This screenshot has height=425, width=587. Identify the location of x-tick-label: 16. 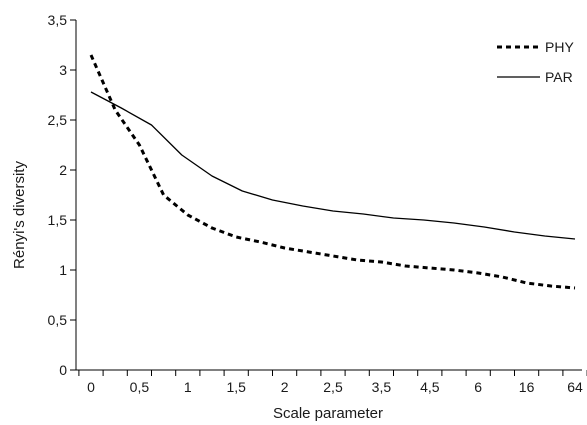
(527, 387).